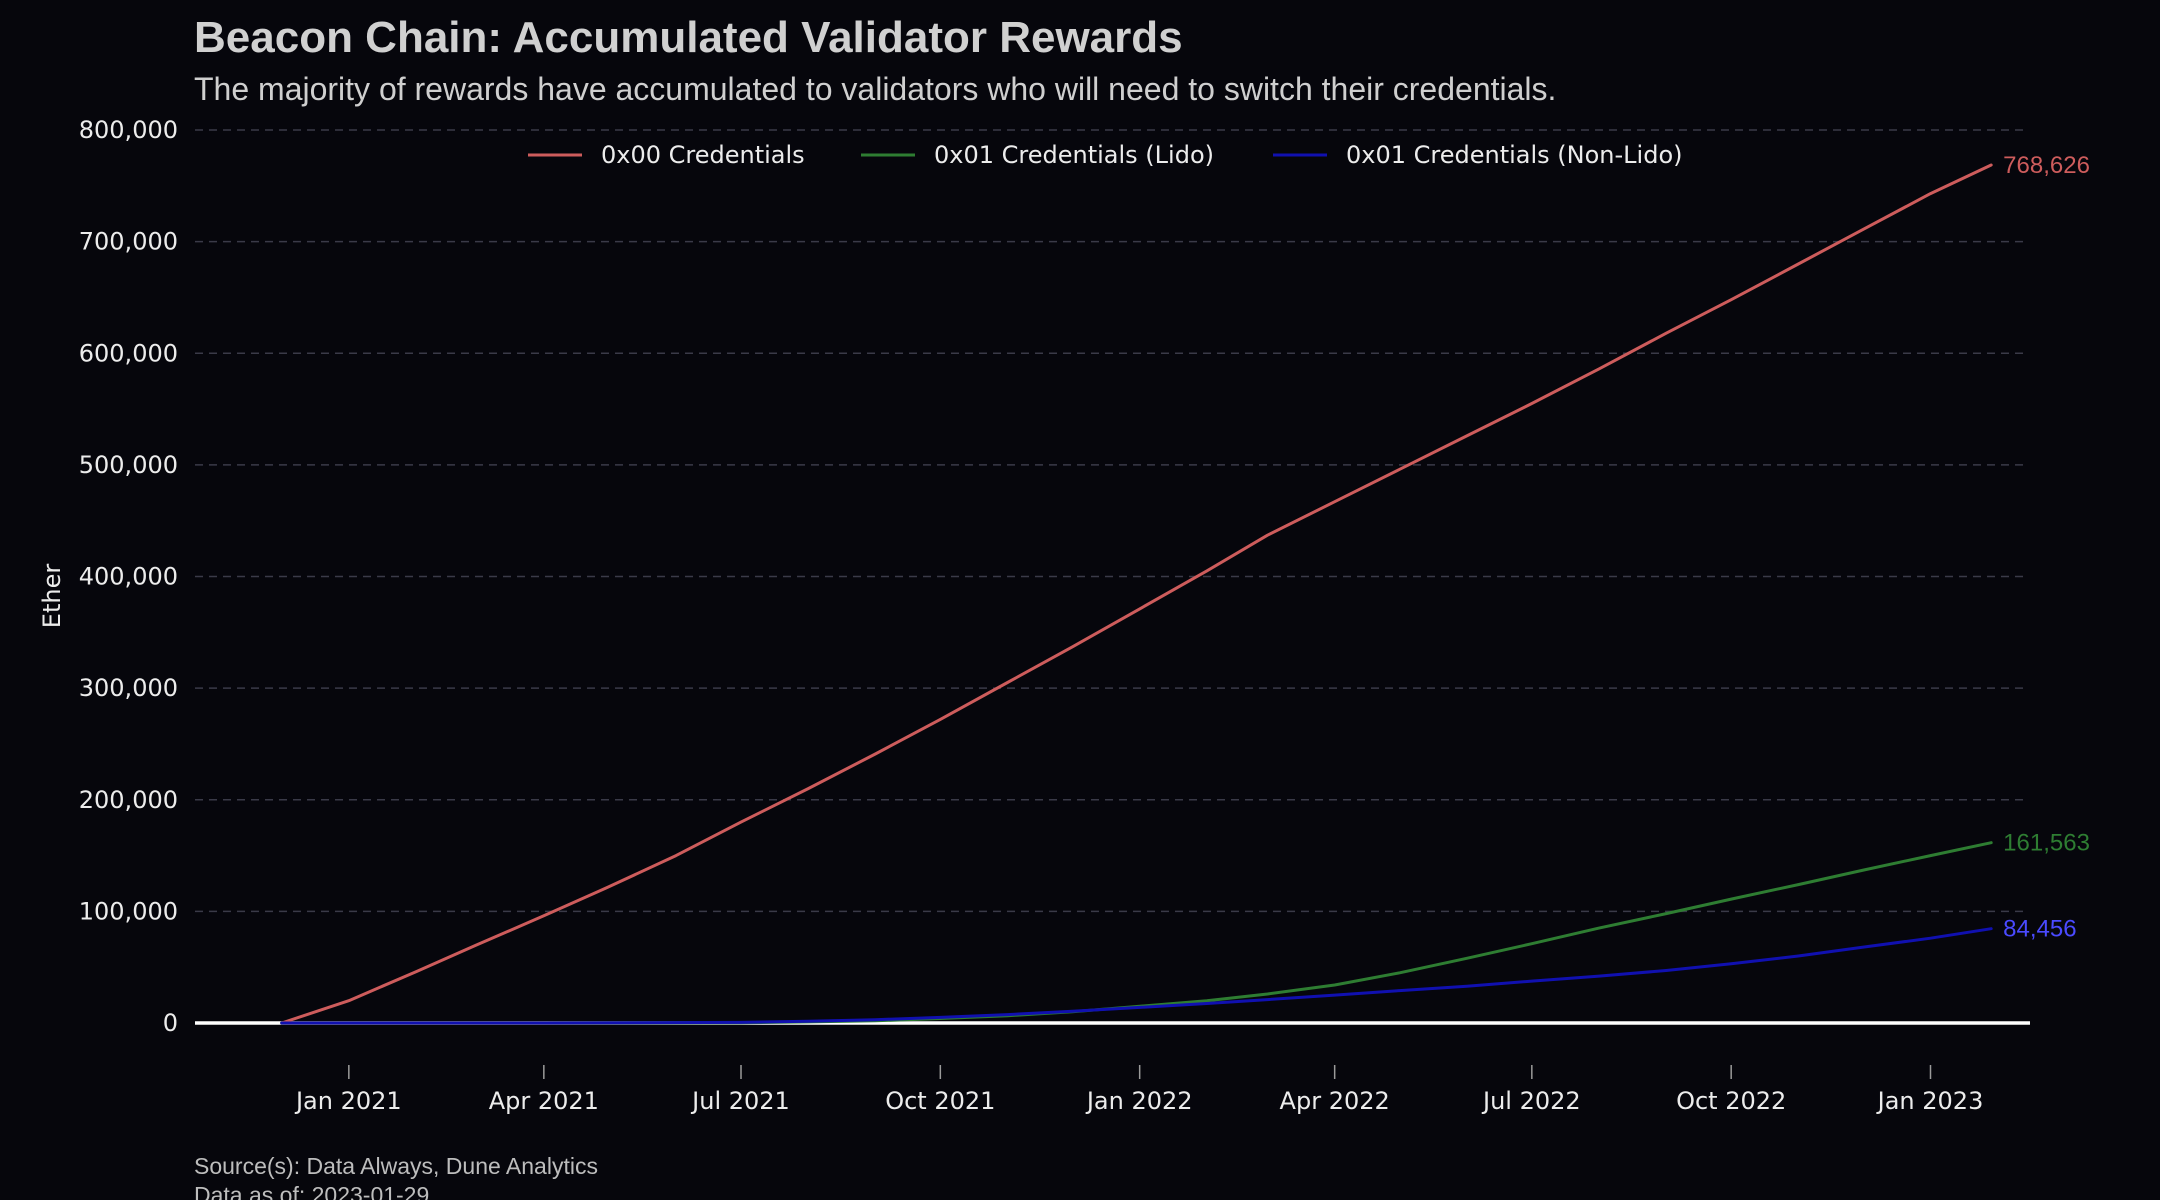  Describe the element at coordinates (128, 242) in the screenshot. I see `y-tick-label: 700,000` at that location.